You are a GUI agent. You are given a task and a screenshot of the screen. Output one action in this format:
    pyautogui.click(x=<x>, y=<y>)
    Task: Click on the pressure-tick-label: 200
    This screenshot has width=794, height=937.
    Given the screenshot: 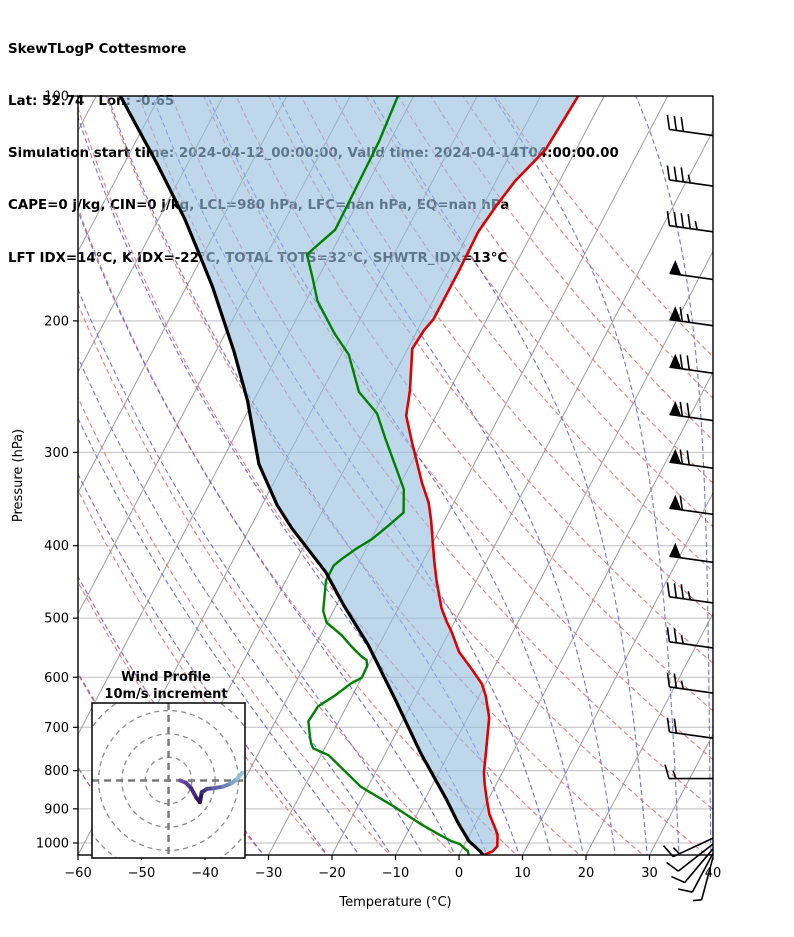 What is the action you would take?
    pyautogui.click(x=56, y=321)
    